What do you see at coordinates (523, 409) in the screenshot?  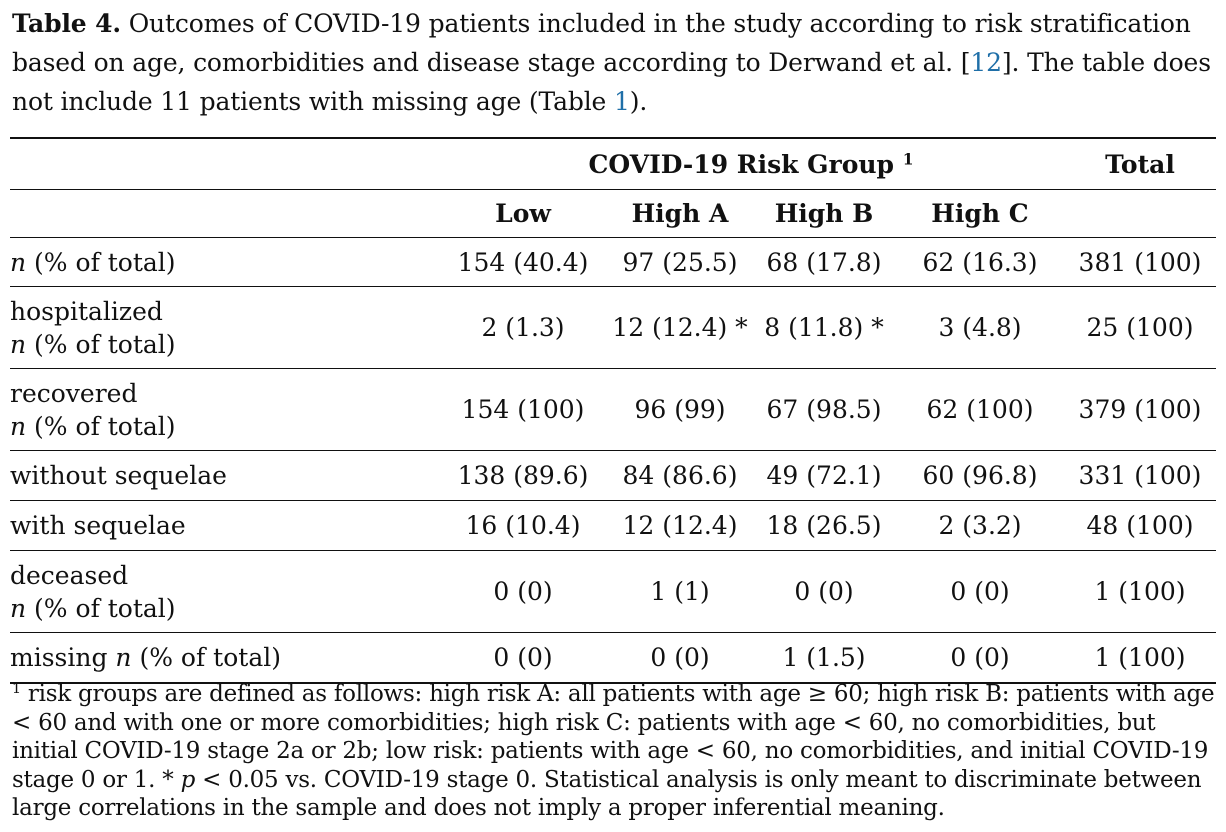 I see `cell-low: 154 (100)` at bounding box center [523, 409].